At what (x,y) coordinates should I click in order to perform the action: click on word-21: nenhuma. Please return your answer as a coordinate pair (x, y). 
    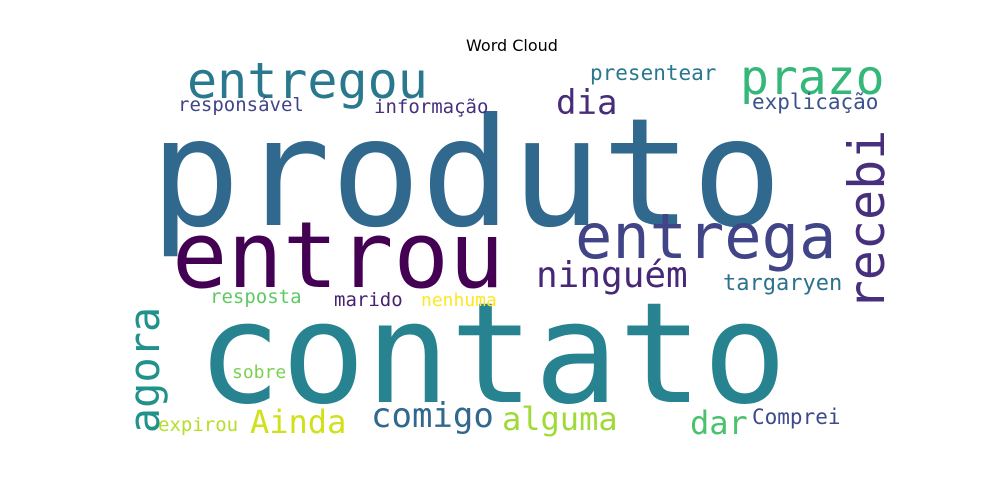
    Looking at the image, I should click on (459, 300).